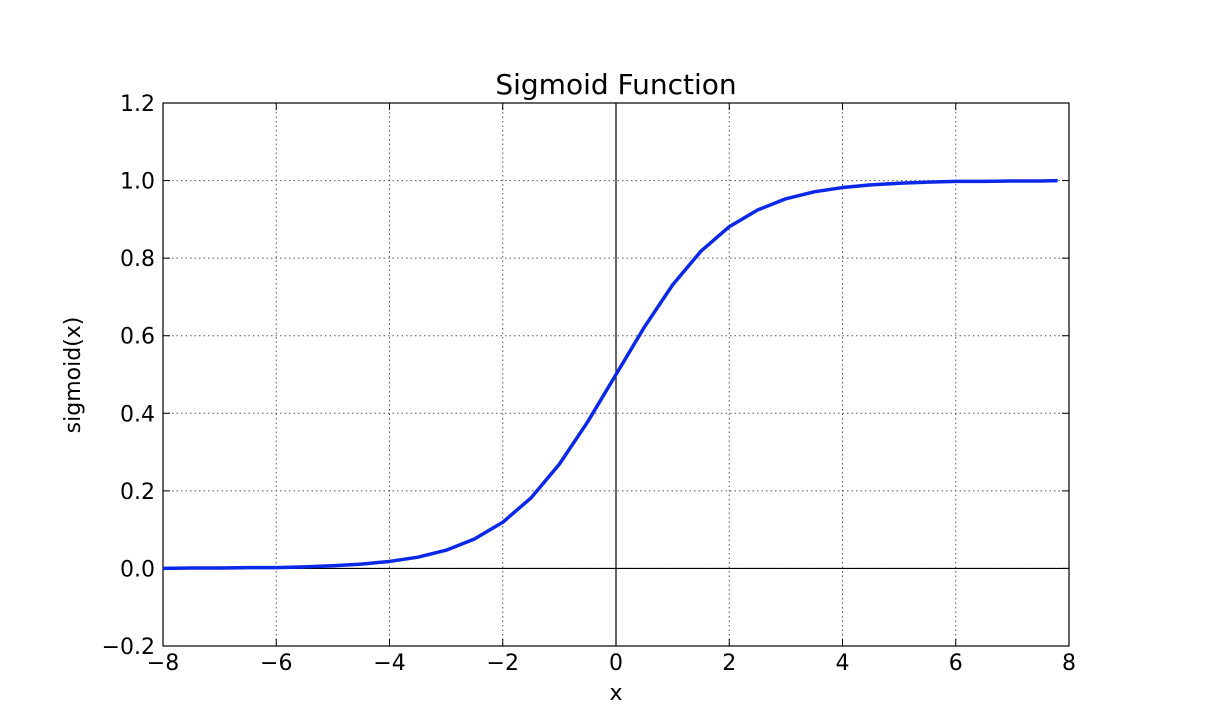 Image resolution: width=1210 pixels, height=716 pixels. What do you see at coordinates (137, 182) in the screenshot?
I see `y-tick-label: 1.0` at bounding box center [137, 182].